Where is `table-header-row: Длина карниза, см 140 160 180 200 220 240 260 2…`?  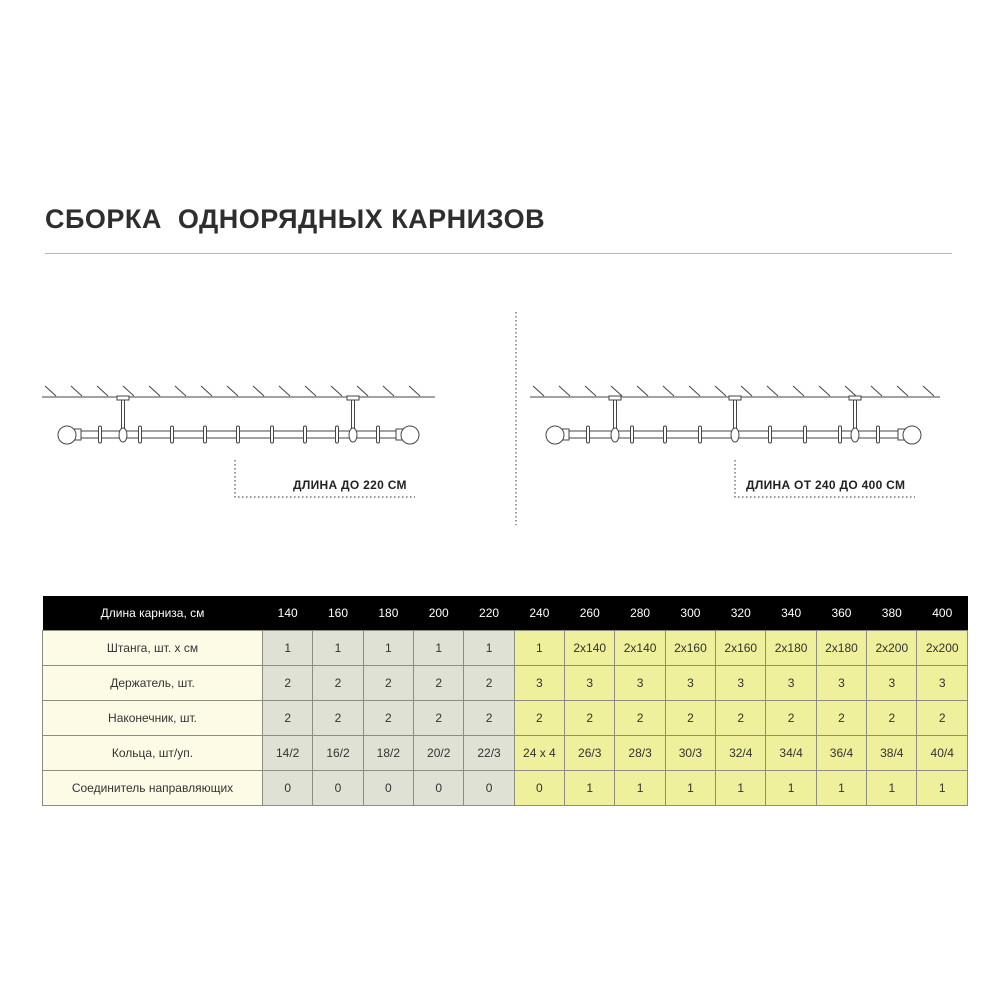 table-header-row: Длина карниза, см 140 160 180 200 220 240 260 2… is located at coordinates (505, 613).